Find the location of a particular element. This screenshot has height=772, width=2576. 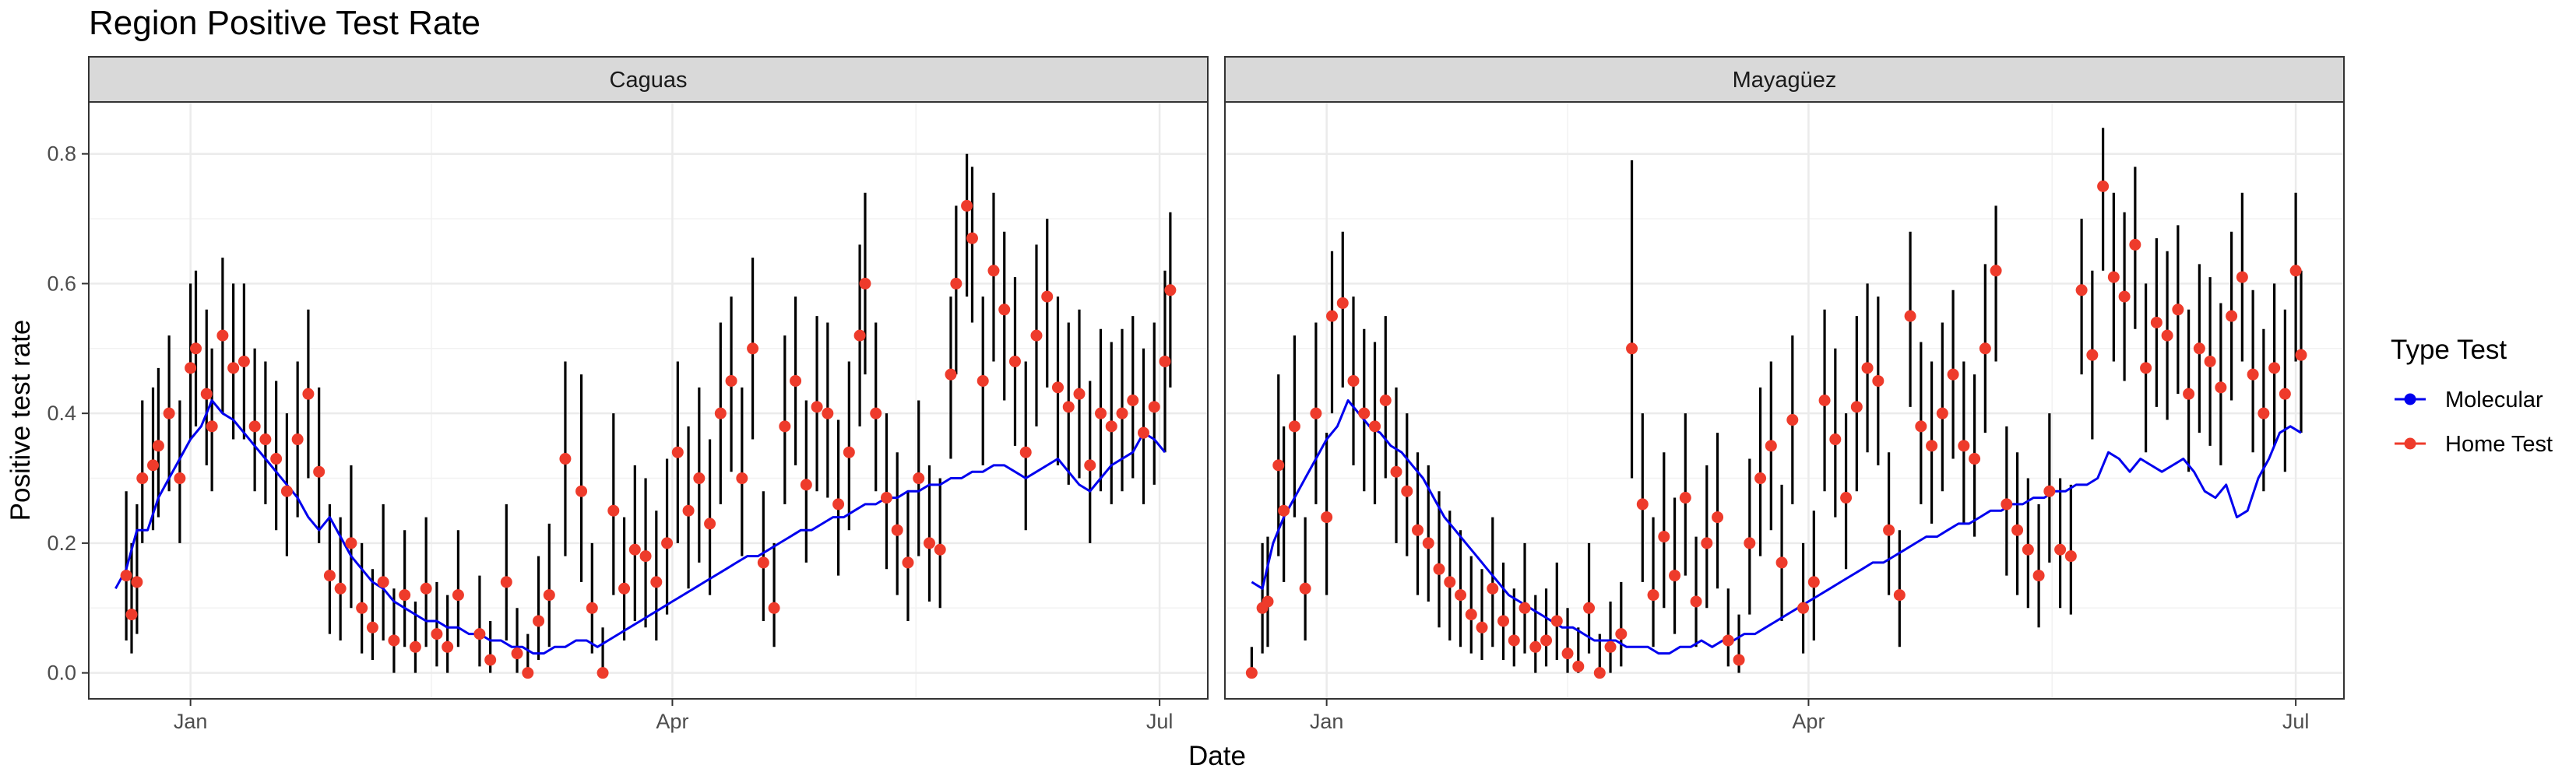

x-tick-label: Jan is located at coordinates (191, 721).